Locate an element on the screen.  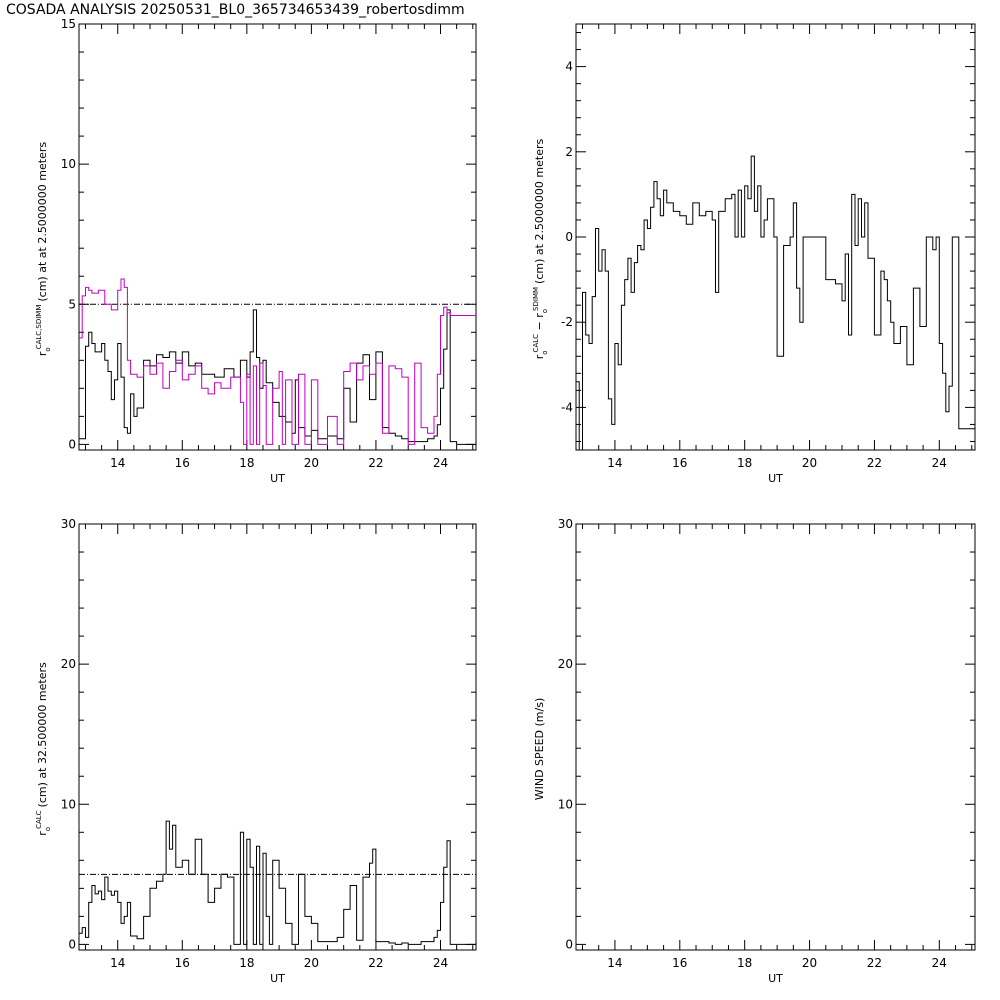
y-tick-label: -4 is located at coordinates (567, 407).